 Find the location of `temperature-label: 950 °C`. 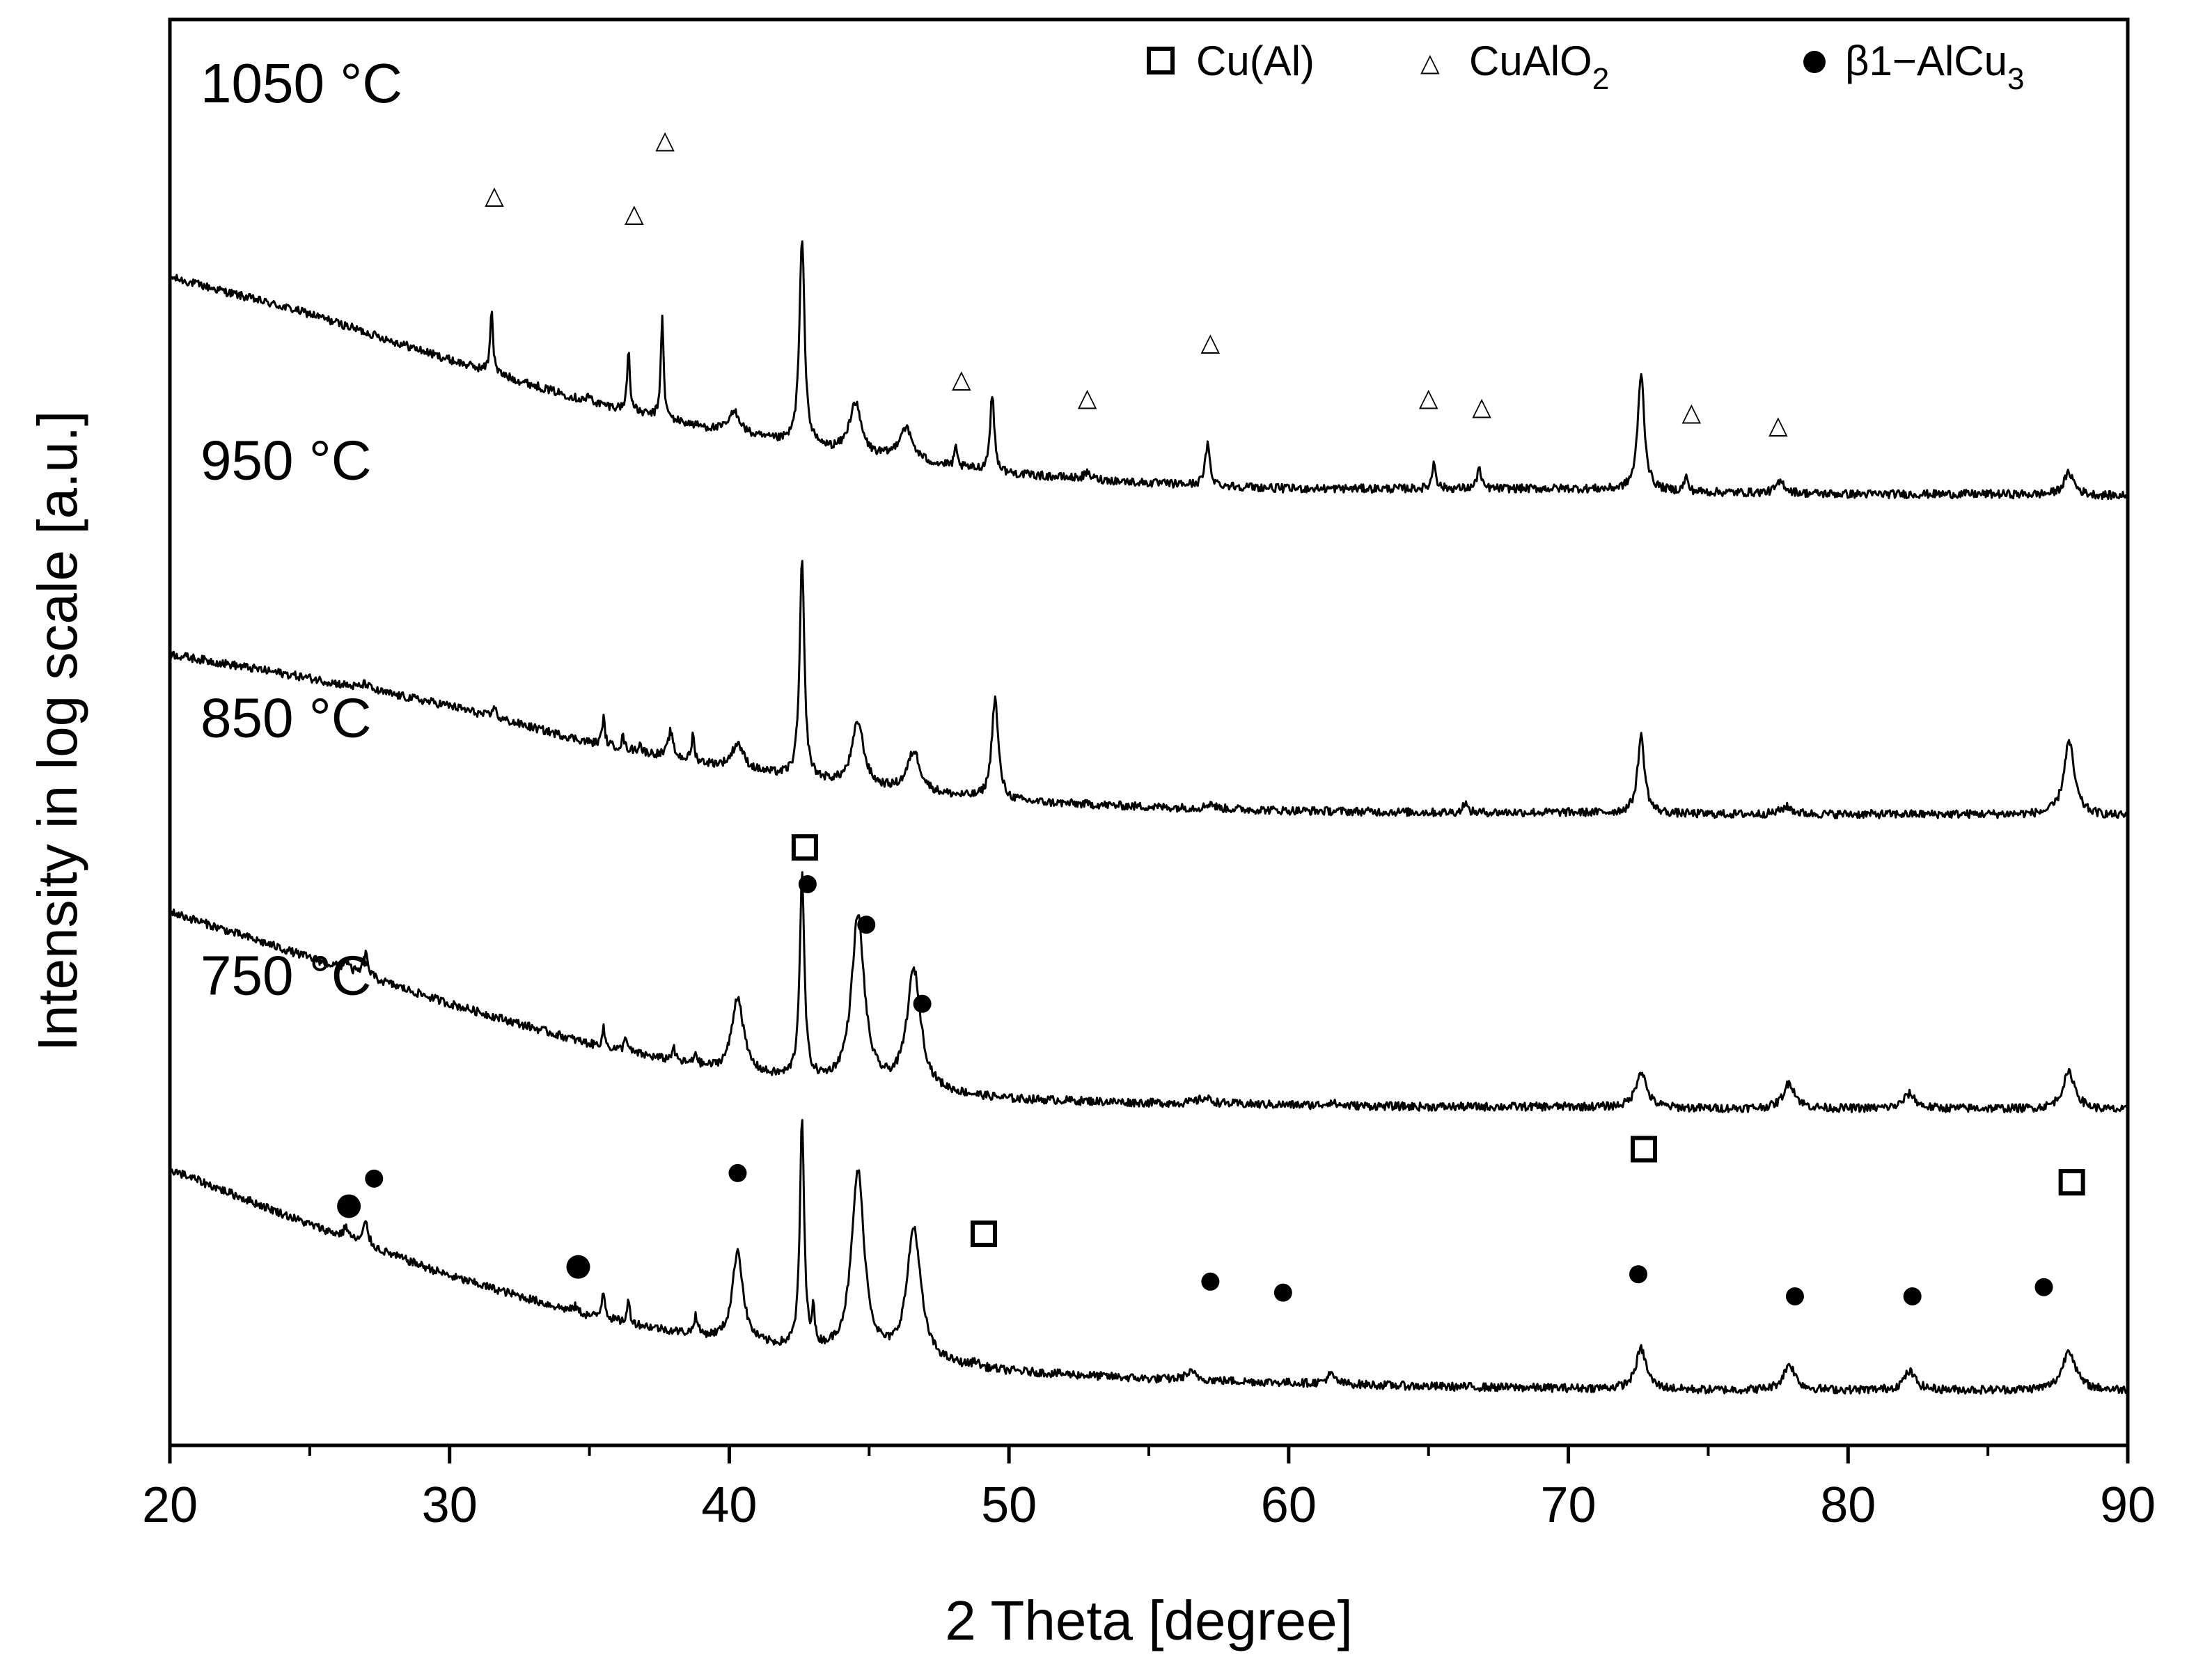

temperature-label: 950 °C is located at coordinates (286, 461).